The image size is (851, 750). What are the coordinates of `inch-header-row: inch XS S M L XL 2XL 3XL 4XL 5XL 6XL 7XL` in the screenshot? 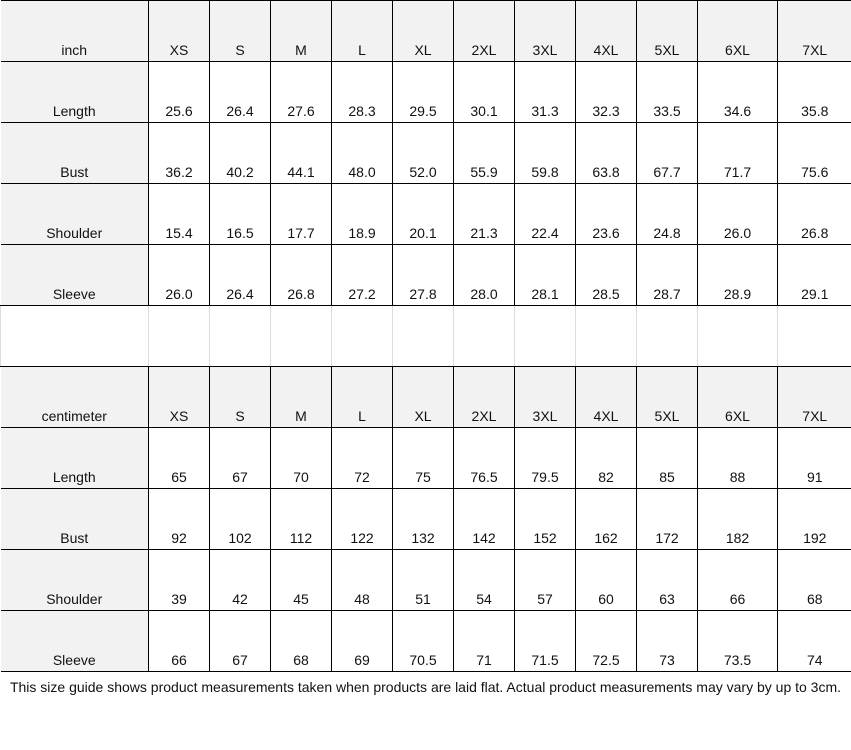 It's located at (425, 31).